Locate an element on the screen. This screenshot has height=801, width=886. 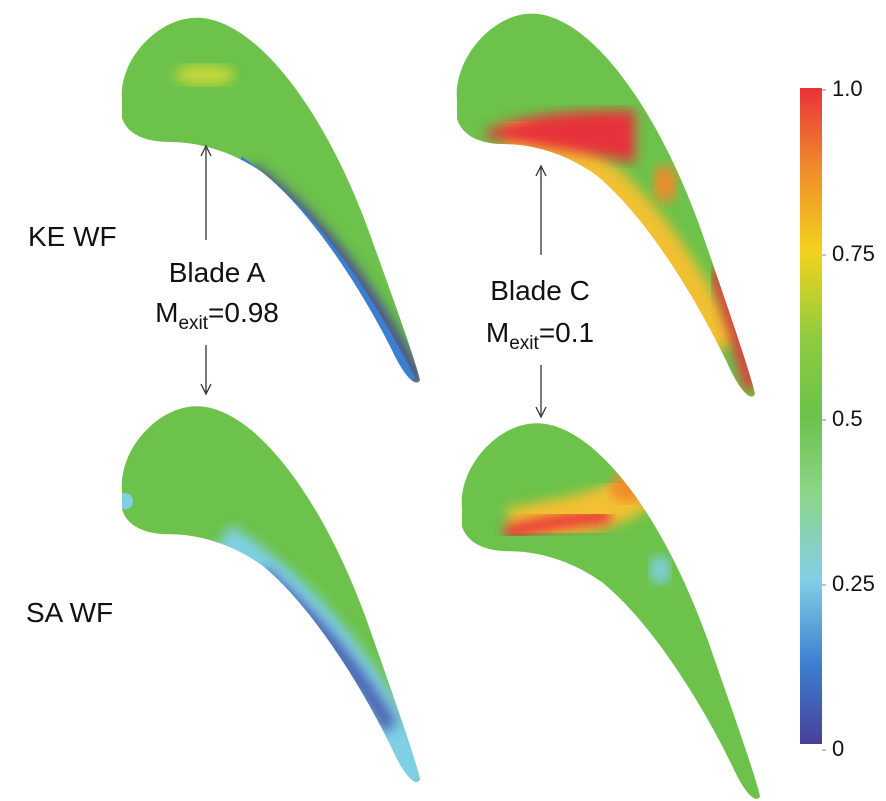
row-label: KE WF is located at coordinates (72, 236).